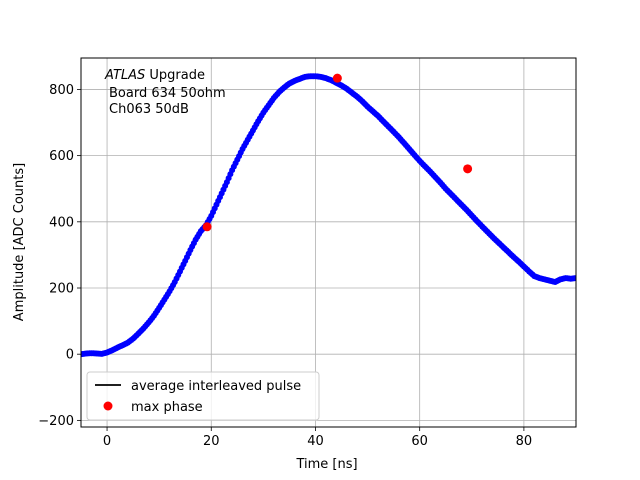 The height and width of the screenshot is (480, 640). I want to click on svg-text: ATLAS Upgrade, so click(154, 75).